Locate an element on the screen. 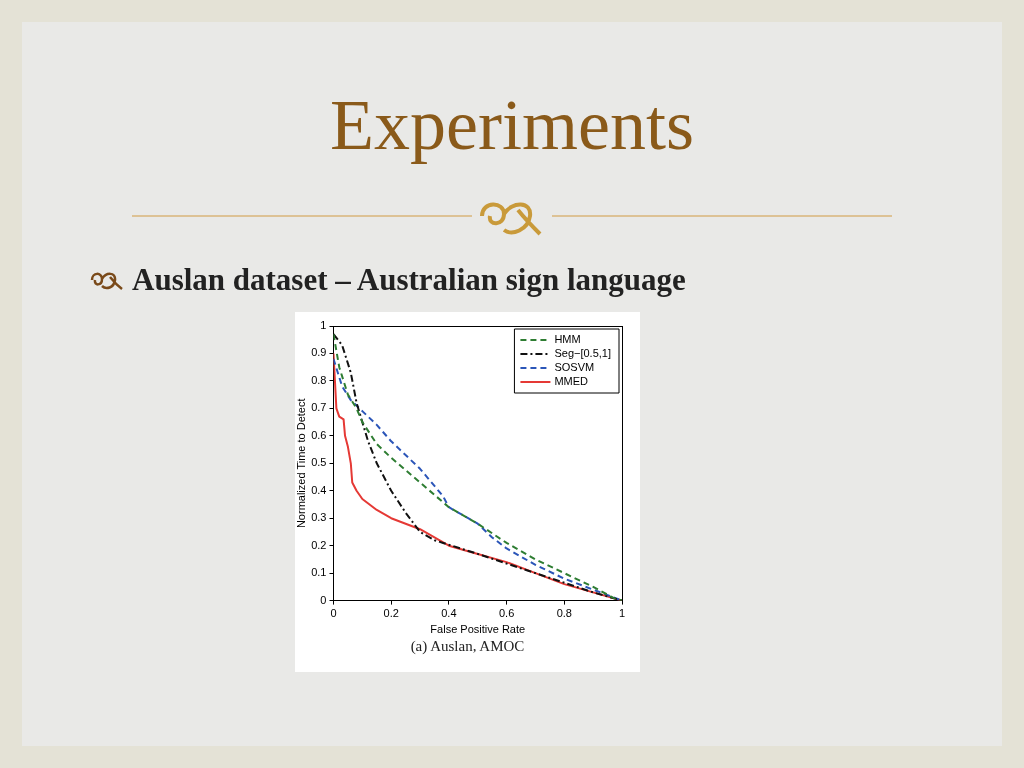 The height and width of the screenshot is (768, 1024). y-tick-label: 0.7 is located at coordinates (319, 407).